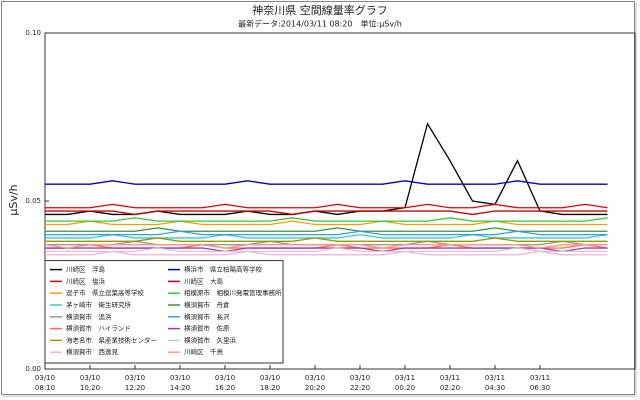 The width and height of the screenshot is (640, 400). Describe the element at coordinates (270, 383) in the screenshot. I see `x-tick-label: 03/10 18:20` at that location.